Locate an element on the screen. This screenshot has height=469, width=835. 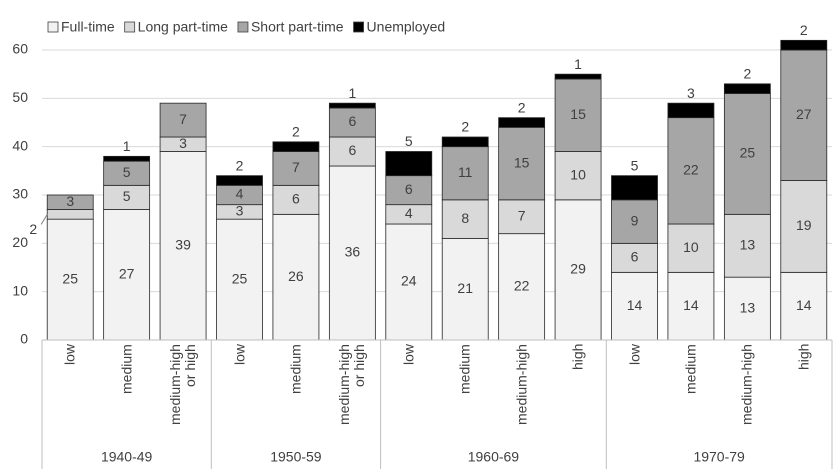
group-label: 1960-69 is located at coordinates (494, 457).